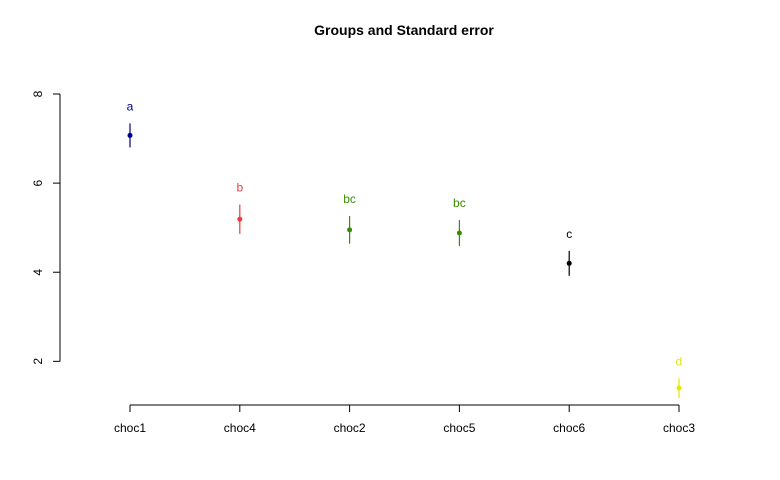  Describe the element at coordinates (38, 361) in the screenshot. I see `y-tick-label: 2` at that location.